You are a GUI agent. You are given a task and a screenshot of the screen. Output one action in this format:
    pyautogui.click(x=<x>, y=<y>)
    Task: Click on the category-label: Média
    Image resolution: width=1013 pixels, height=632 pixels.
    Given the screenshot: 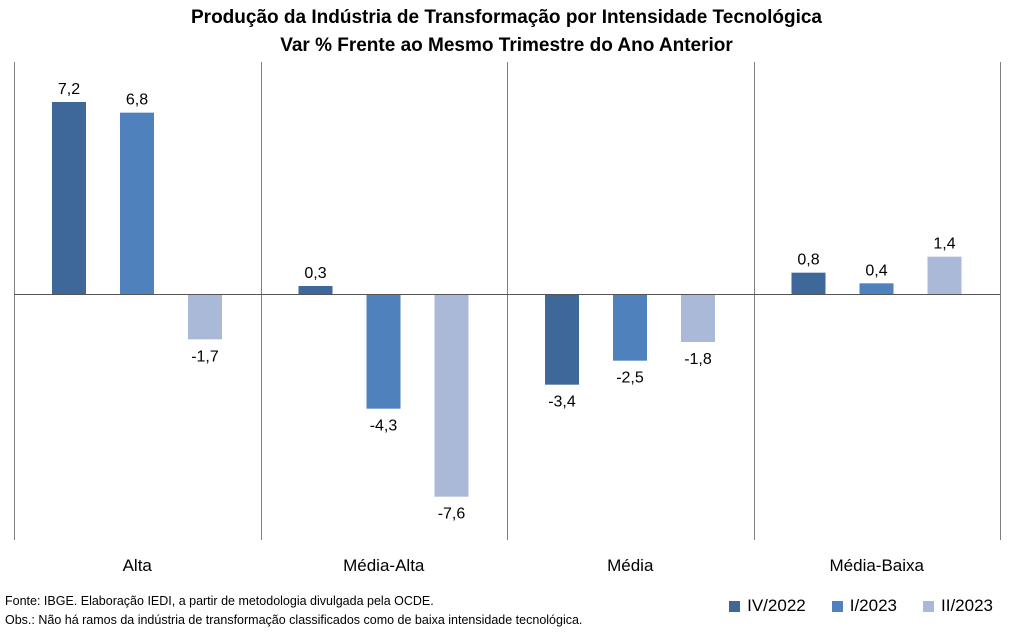 What is the action you would take?
    pyautogui.click(x=630, y=565)
    